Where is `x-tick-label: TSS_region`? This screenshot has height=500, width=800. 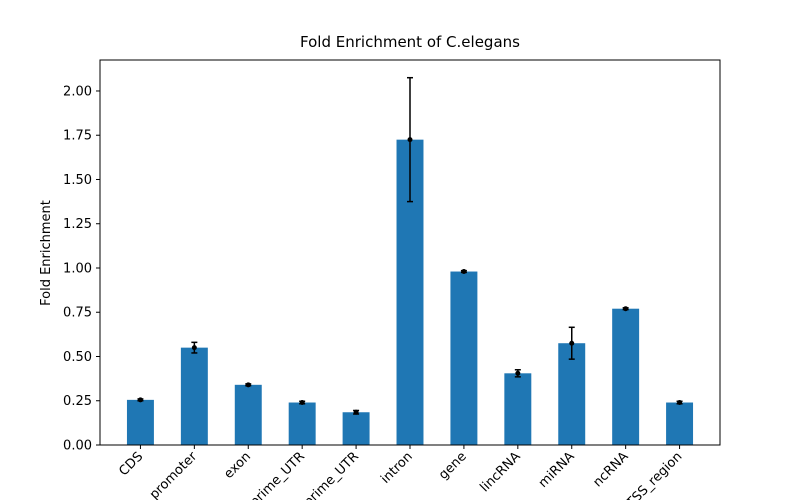 x-tick-label: TSS_region is located at coordinates (654, 474).